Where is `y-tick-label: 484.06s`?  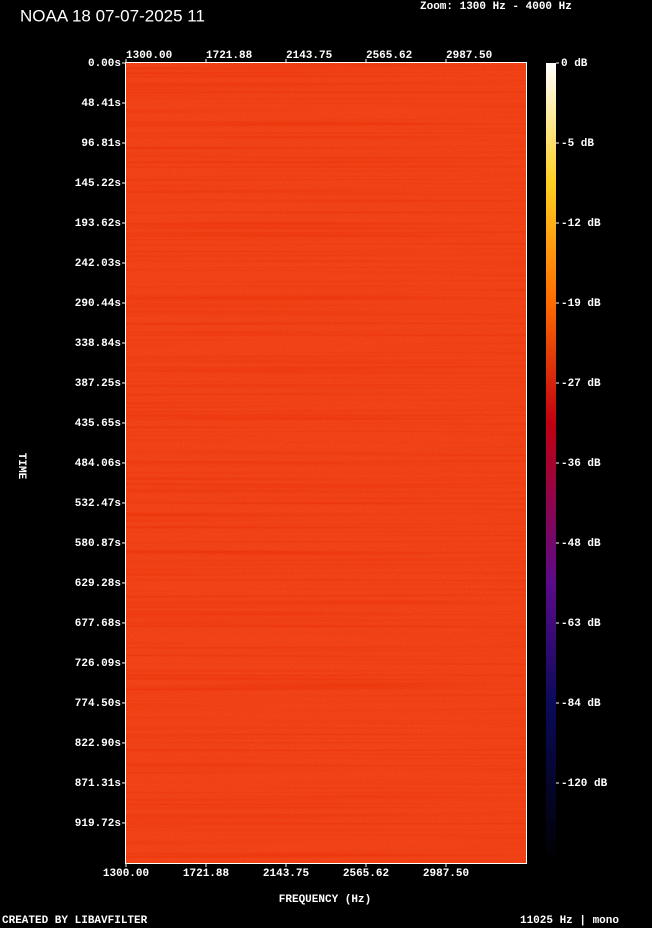
y-tick-label: 484.06s is located at coordinates (98, 464).